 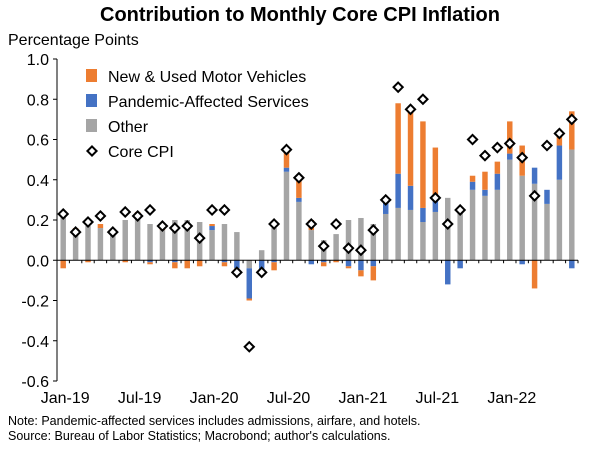 What do you see at coordinates (38, 221) in the screenshot?
I see `y-tick-label: 0.2` at bounding box center [38, 221].